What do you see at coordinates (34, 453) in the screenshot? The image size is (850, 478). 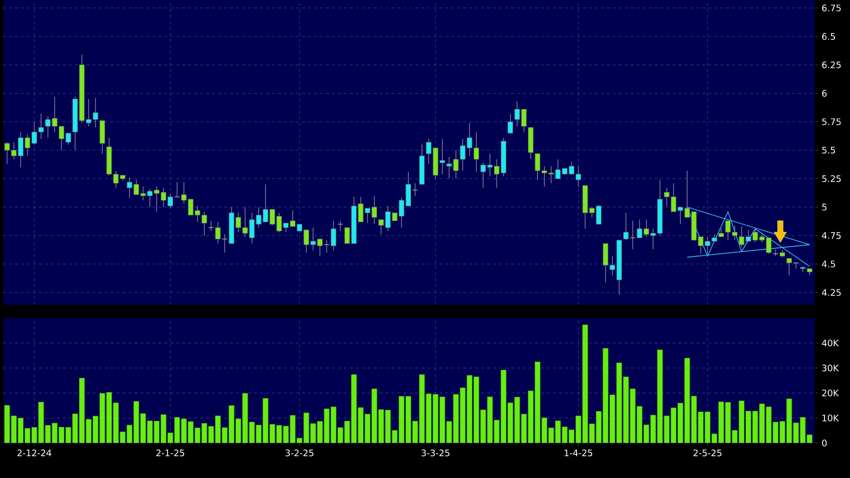 I see `x-tick-label: 2-12-24` at bounding box center [34, 453].